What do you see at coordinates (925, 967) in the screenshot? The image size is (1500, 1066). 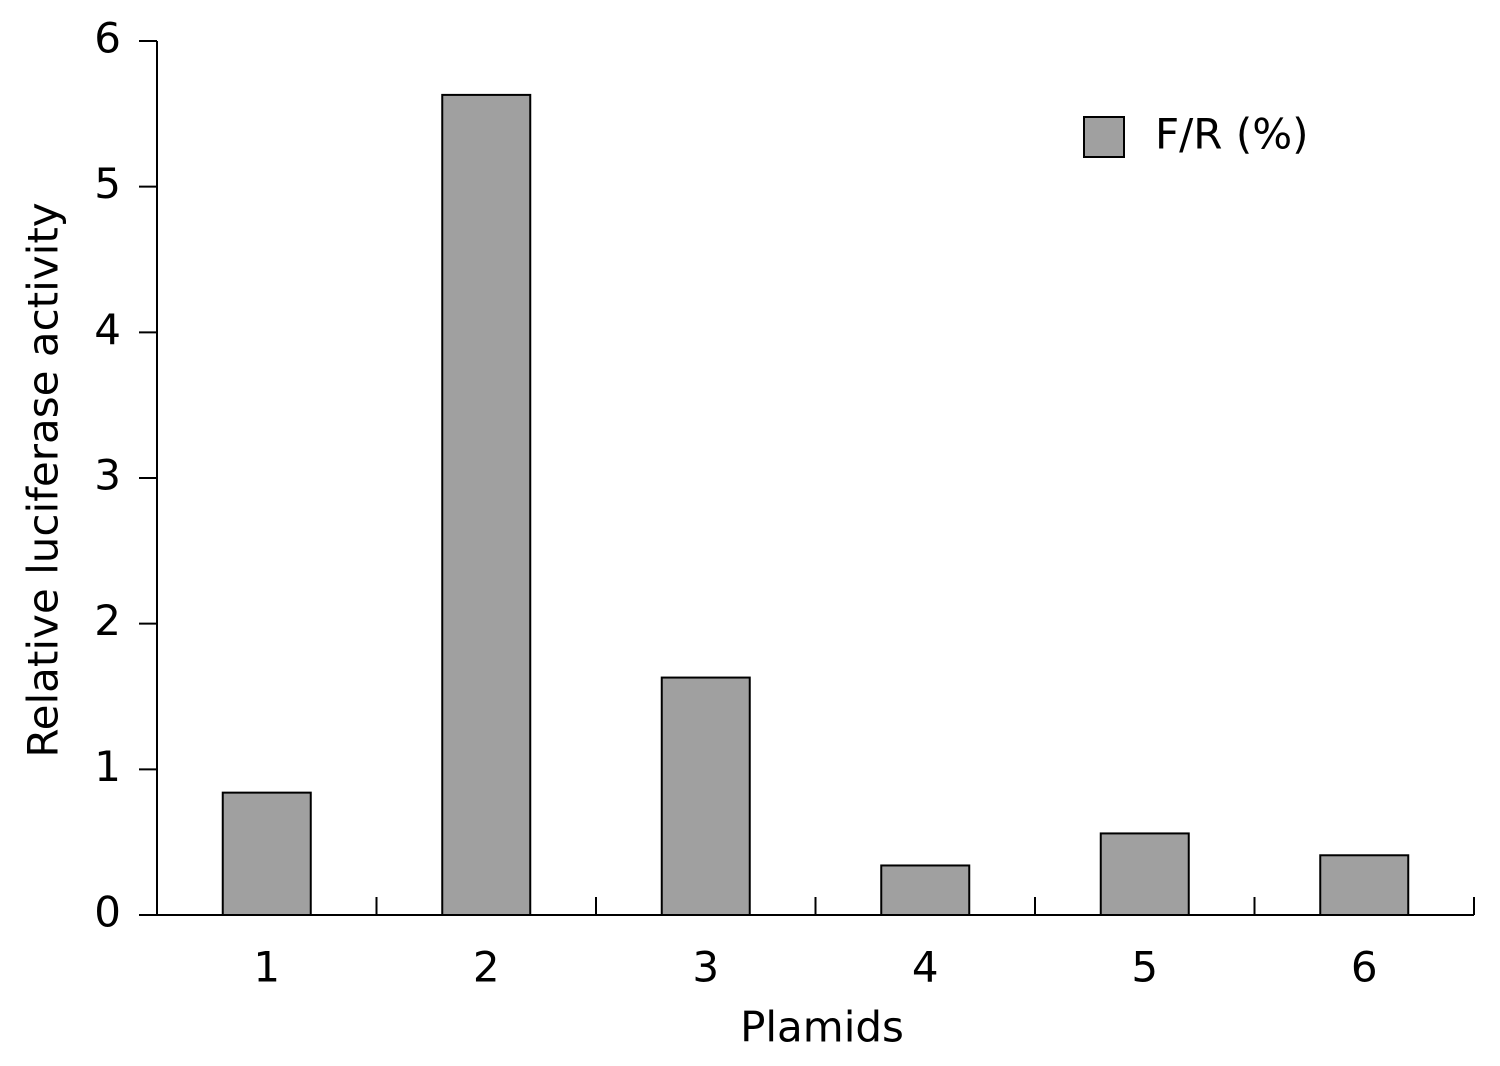 I see `x-tick-label: 4` at bounding box center [925, 967].